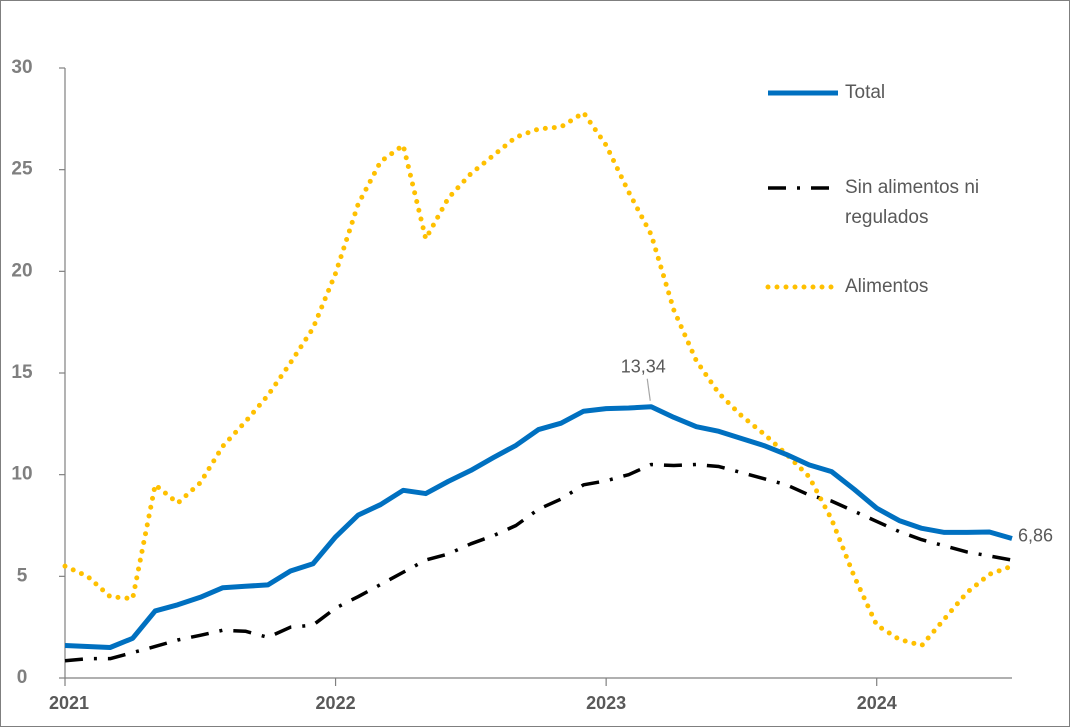 This screenshot has height=728, width=1071. What do you see at coordinates (1035, 535) in the screenshot?
I see `data-label: 6,86` at bounding box center [1035, 535].